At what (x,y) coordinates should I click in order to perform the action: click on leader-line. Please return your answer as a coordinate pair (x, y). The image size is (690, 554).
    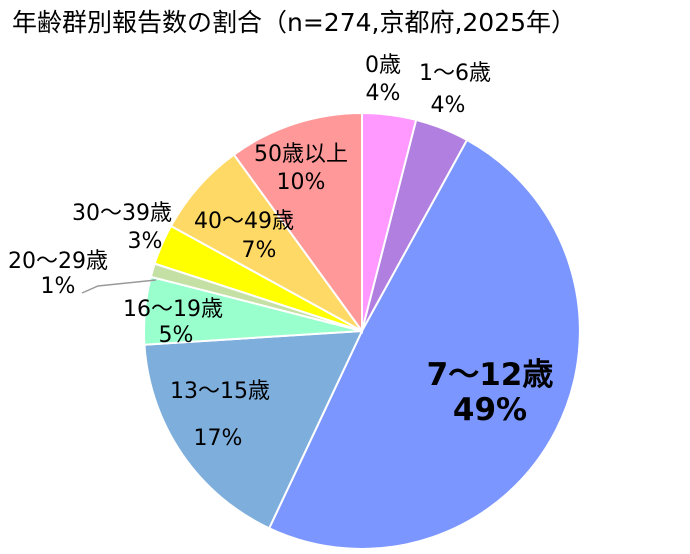
    Looking at the image, I should click on (119, 286).